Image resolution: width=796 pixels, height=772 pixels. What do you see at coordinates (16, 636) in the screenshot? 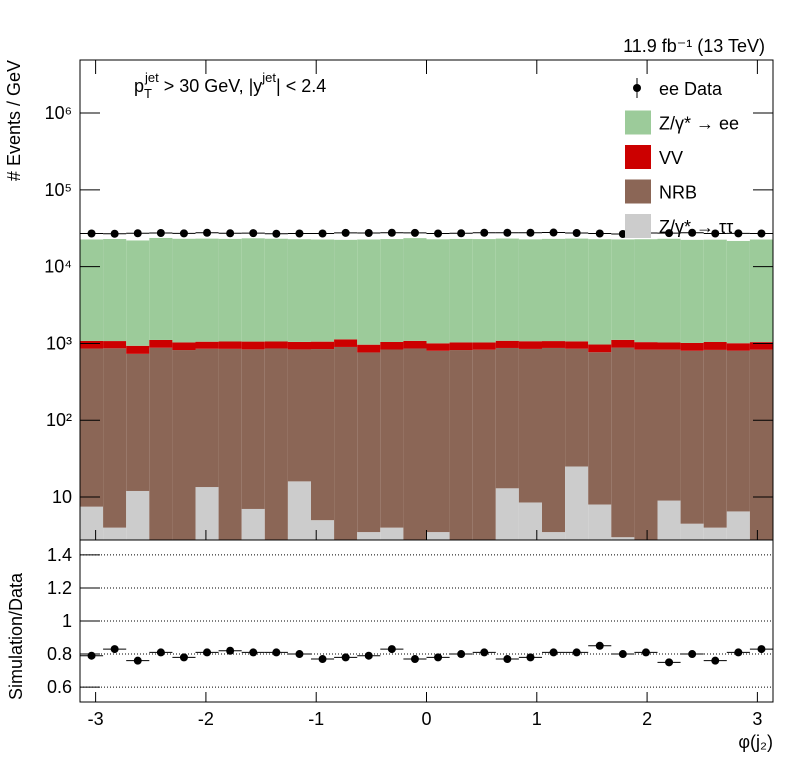
I see `ratio-y-axis-label: Simulation/Data` at bounding box center [16, 636].